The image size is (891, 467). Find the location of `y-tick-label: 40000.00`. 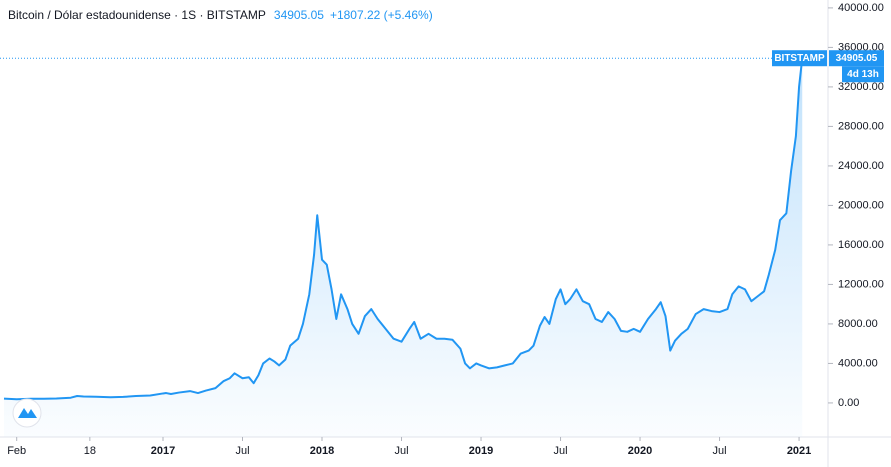

y-tick-label: 40000.00 is located at coordinates (861, 8).